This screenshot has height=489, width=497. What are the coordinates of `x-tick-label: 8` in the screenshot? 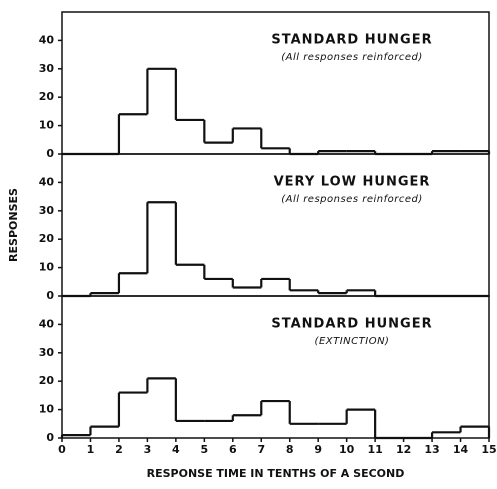 It's located at (290, 449).